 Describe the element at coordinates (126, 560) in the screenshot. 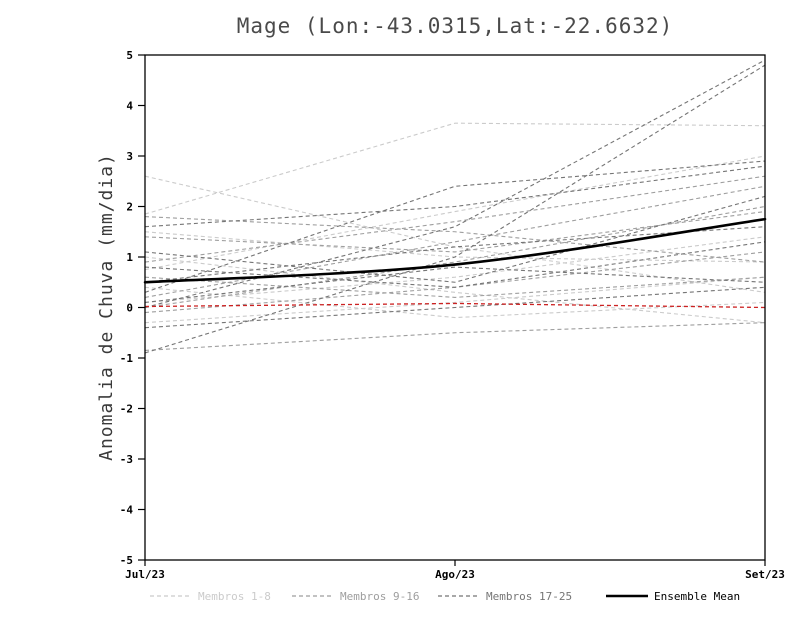

I see `y-tick-label: -5` at that location.